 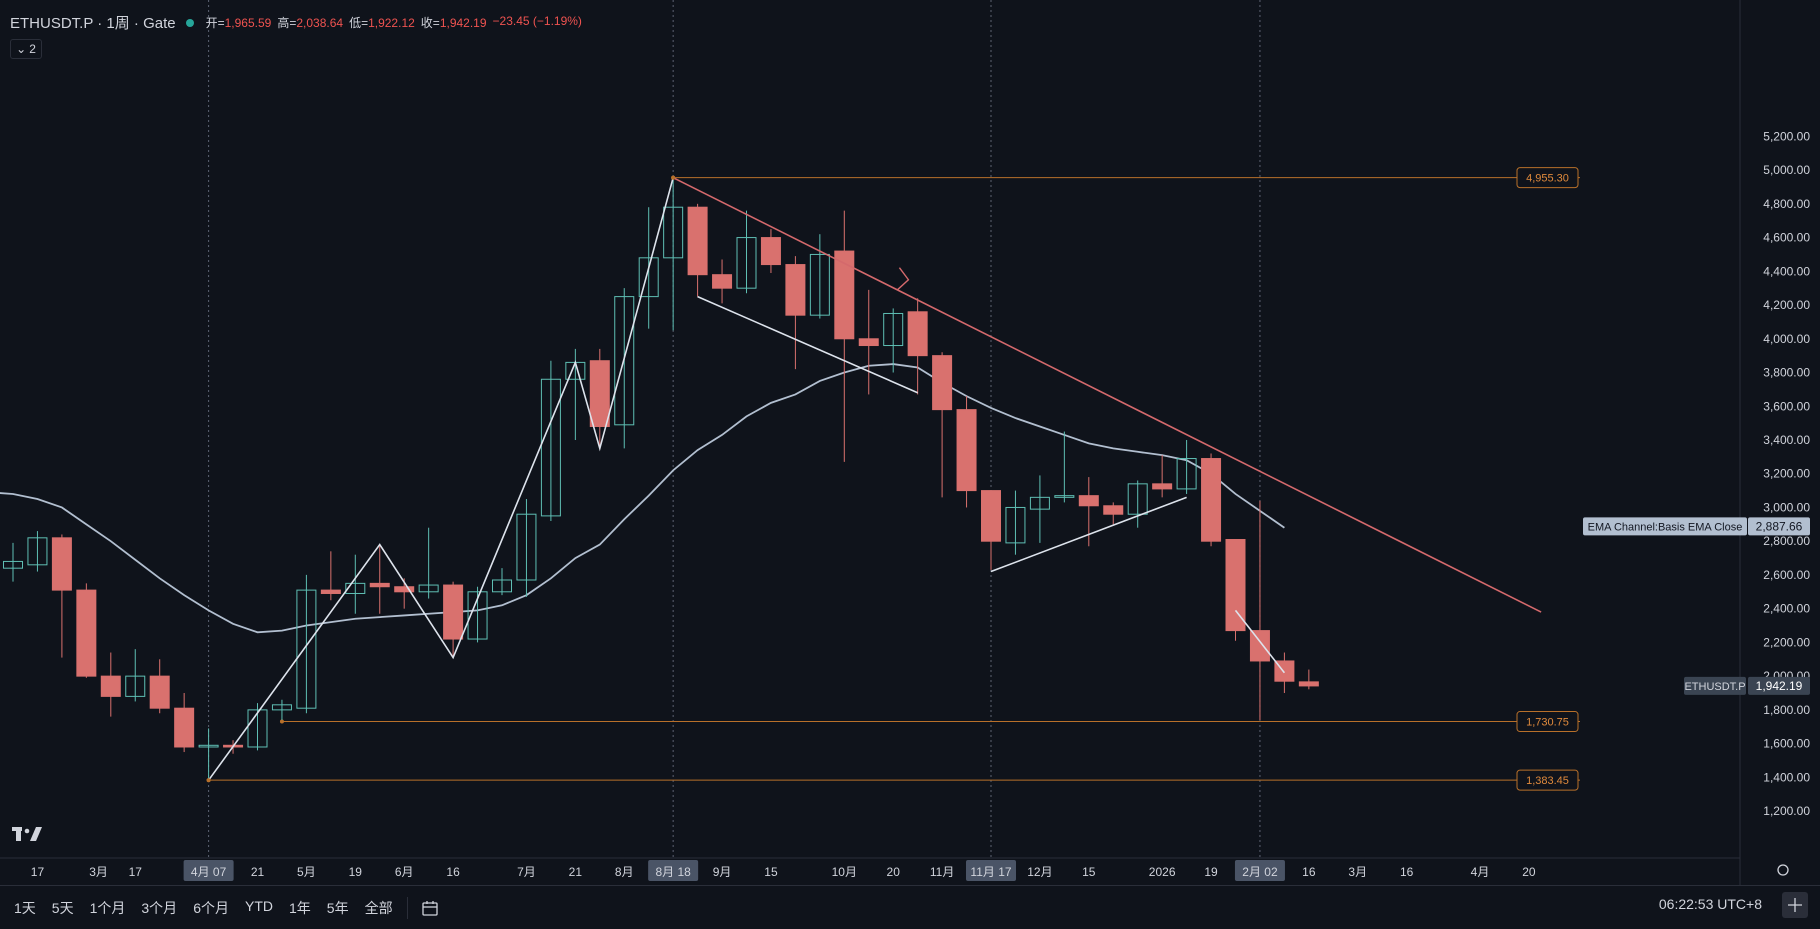 I want to click on range-button-0: 1天, so click(x=25, y=907).